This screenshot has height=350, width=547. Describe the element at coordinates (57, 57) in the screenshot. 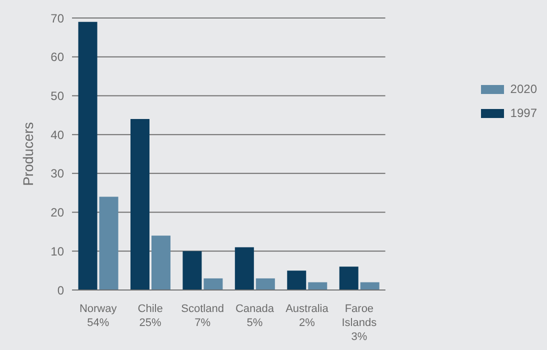

I see `y-tick-label: 60` at that location.